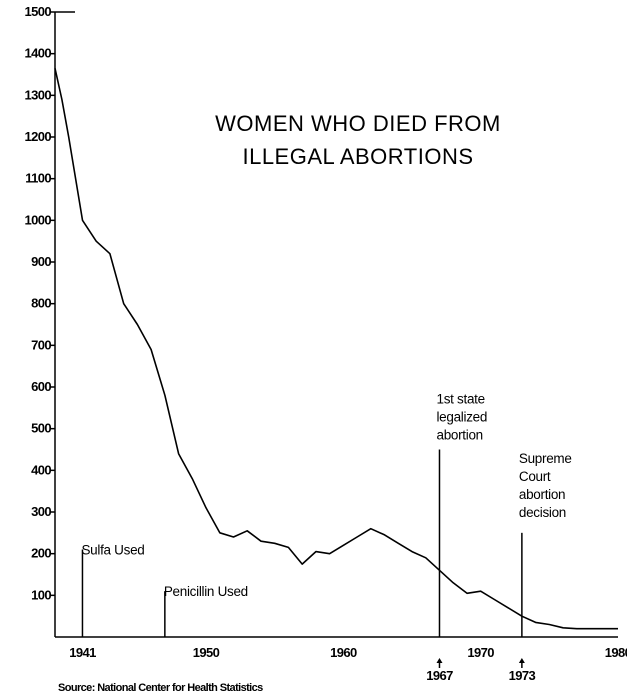 The height and width of the screenshot is (696, 627). I want to click on y-tick-label: 400, so click(41, 469).